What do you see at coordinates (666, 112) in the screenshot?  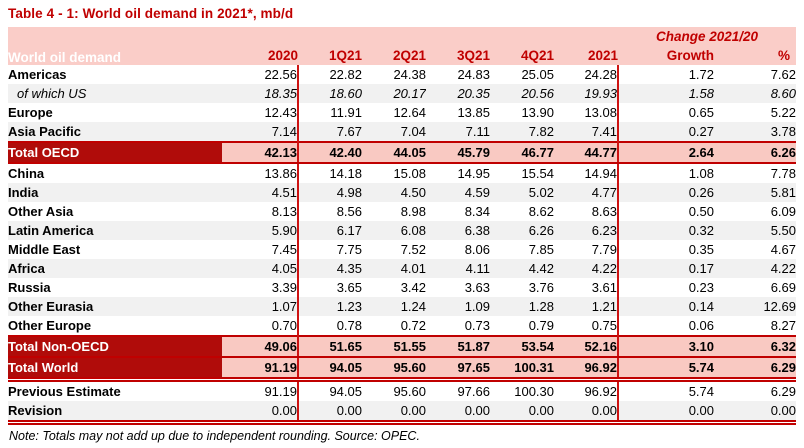 I see `cell-growth: 0.65` at bounding box center [666, 112].